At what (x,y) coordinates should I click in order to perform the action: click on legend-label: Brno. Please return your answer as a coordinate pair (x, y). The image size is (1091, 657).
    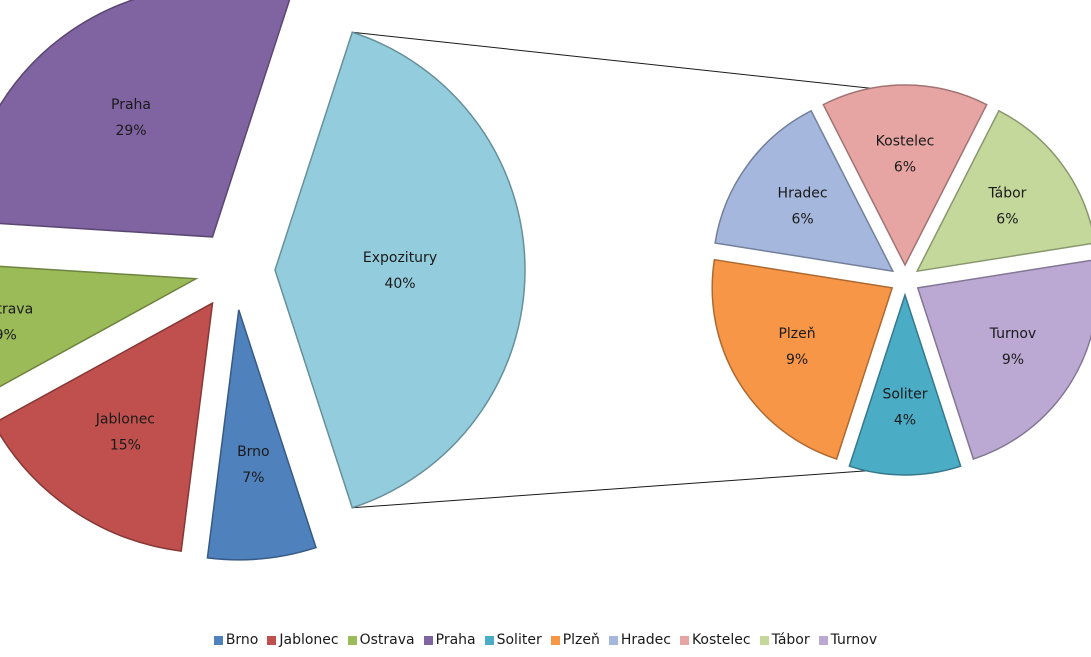
    Looking at the image, I should click on (242, 640).